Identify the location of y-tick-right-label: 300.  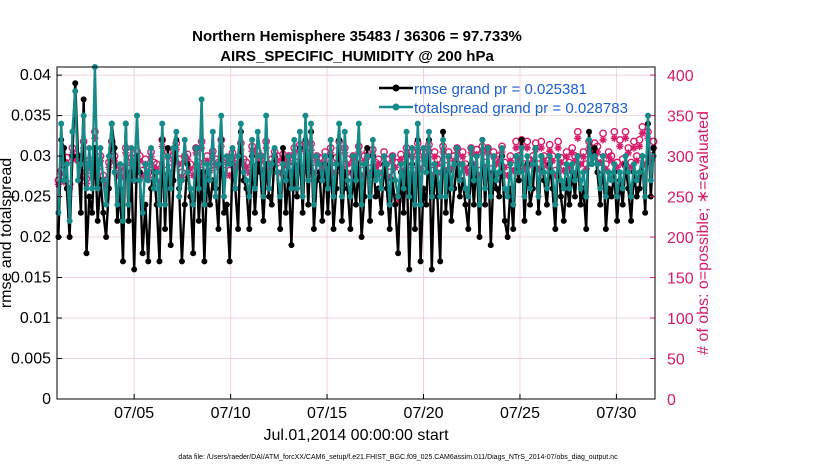
(680, 157).